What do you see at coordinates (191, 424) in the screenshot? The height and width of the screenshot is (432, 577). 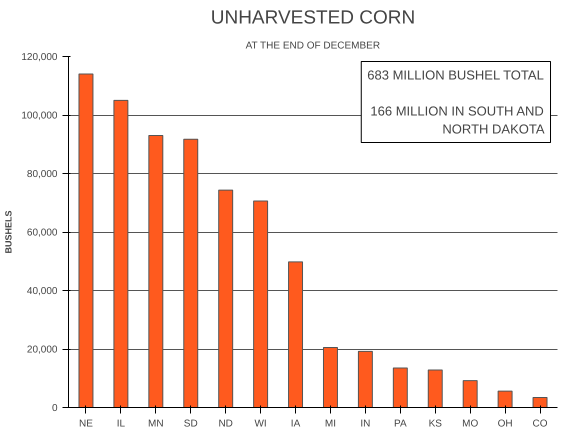 I see `x-tick-label: SD` at bounding box center [191, 424].